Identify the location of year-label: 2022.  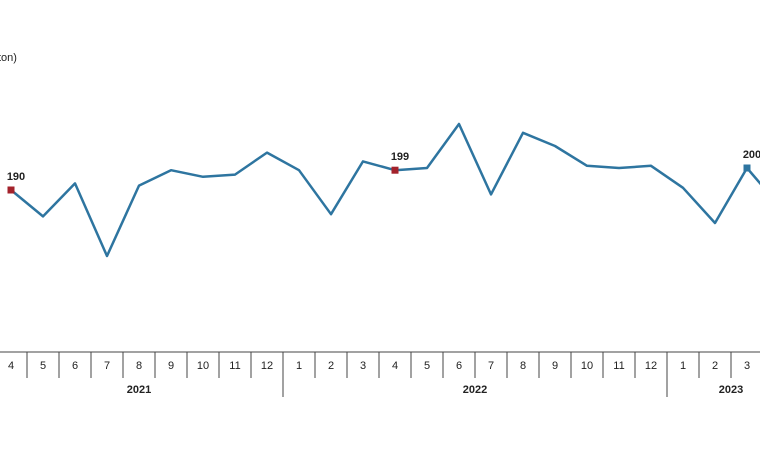
(475, 390).